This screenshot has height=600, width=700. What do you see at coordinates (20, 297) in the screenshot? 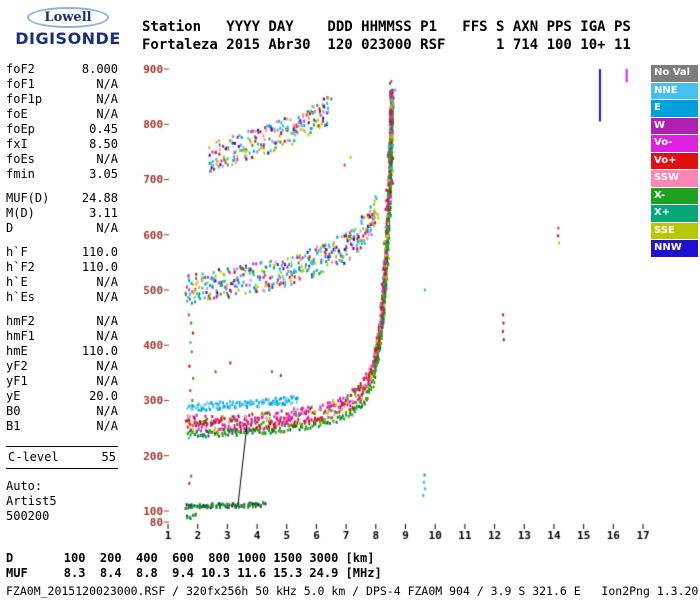
I see `param-label: h`Es` at bounding box center [20, 297].